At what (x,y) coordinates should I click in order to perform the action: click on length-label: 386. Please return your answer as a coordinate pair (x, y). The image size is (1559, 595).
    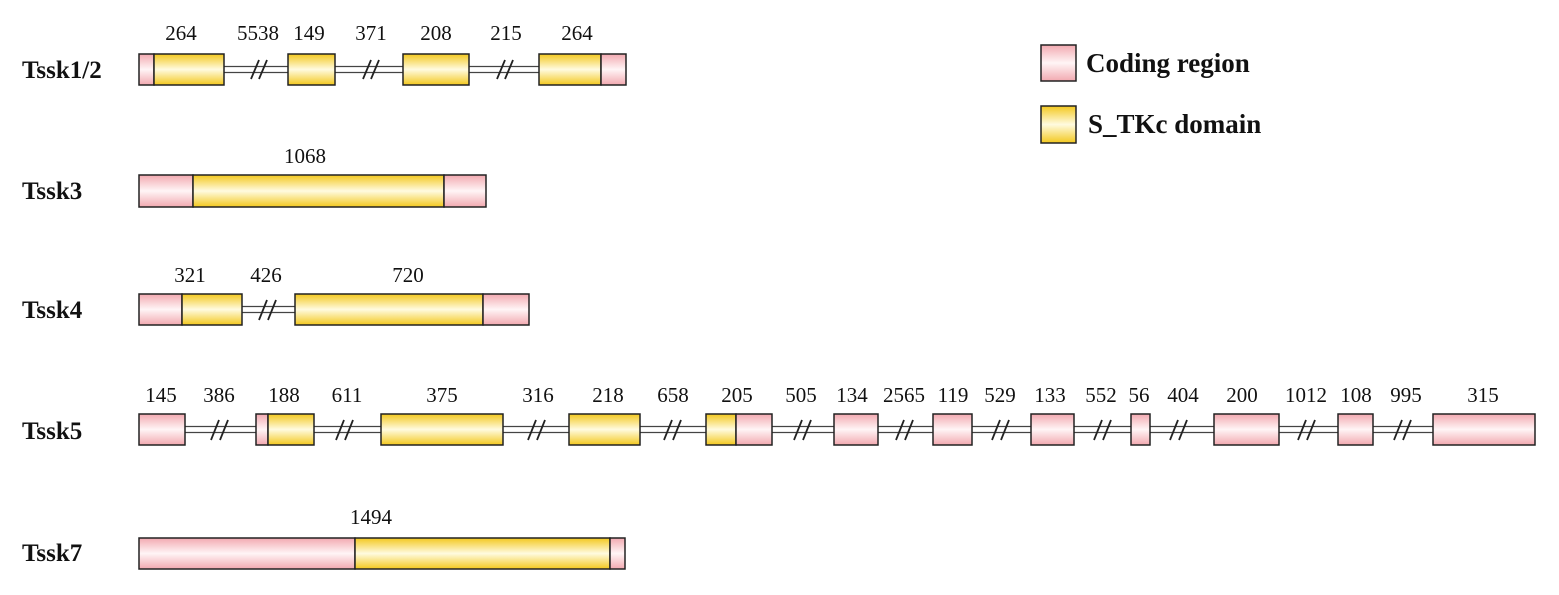
    Looking at the image, I should click on (219, 395).